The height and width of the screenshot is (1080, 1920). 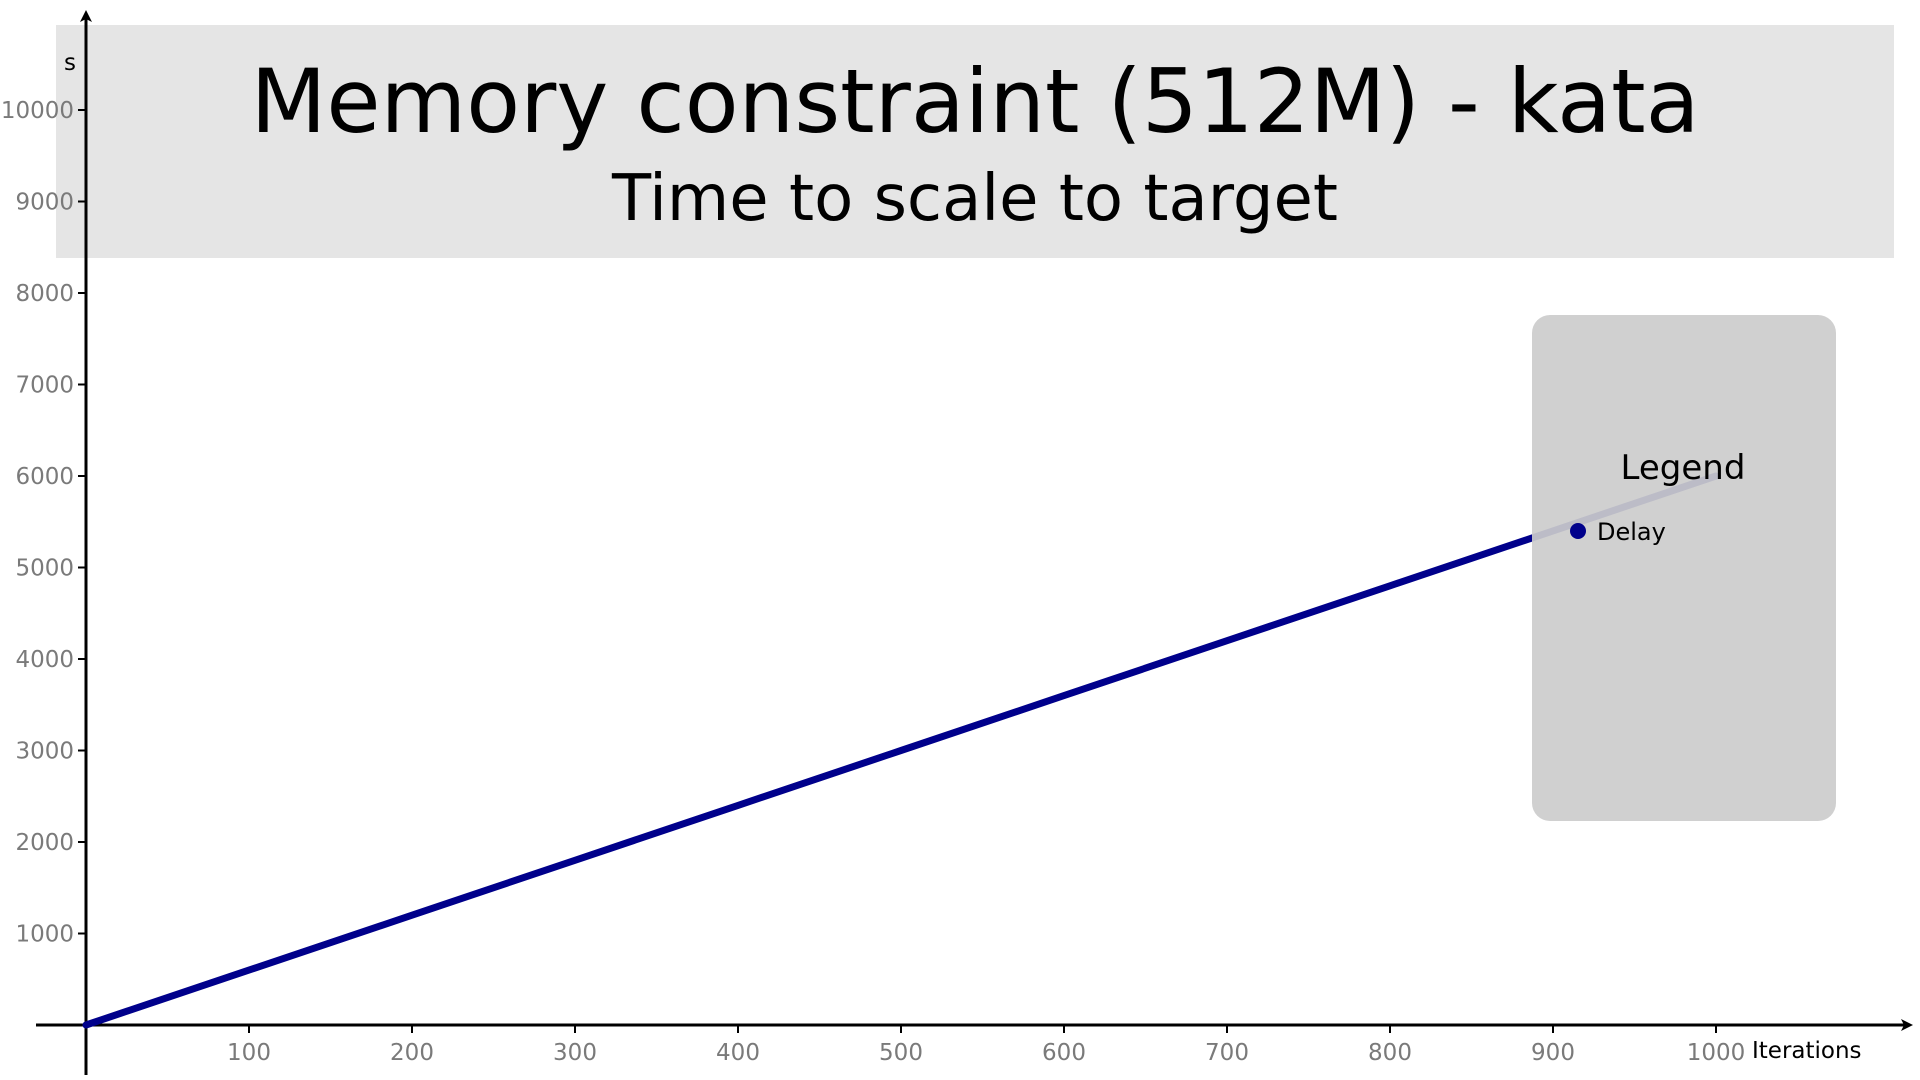 I want to click on y-tick-label: 6000, so click(x=44, y=477).